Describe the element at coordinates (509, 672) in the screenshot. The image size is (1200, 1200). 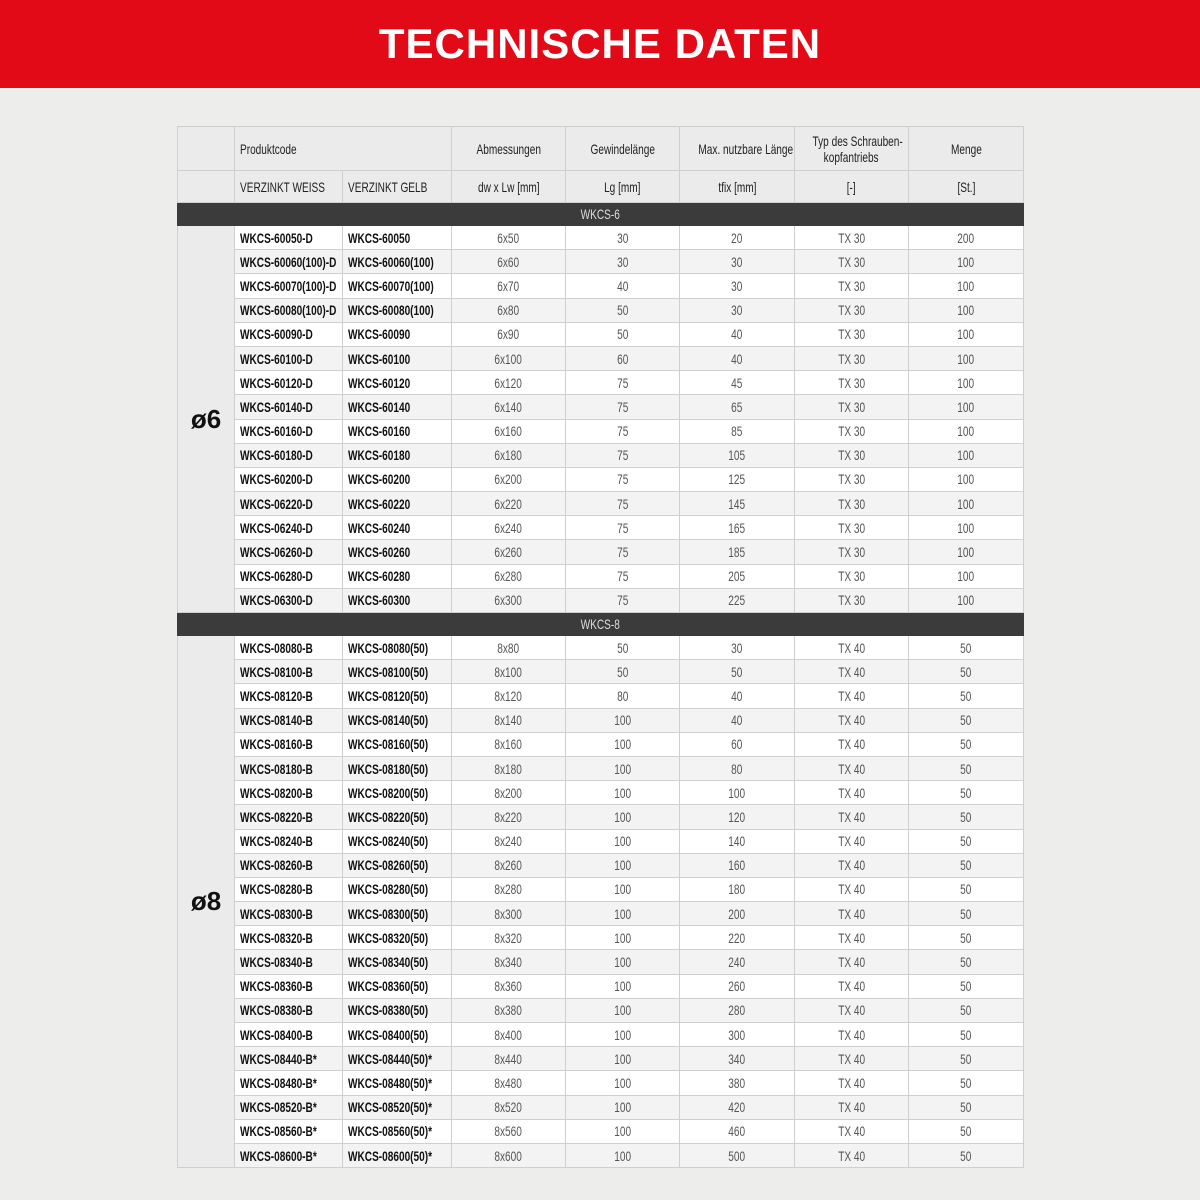
I see `cell-abmessungen: 8x100` at that location.